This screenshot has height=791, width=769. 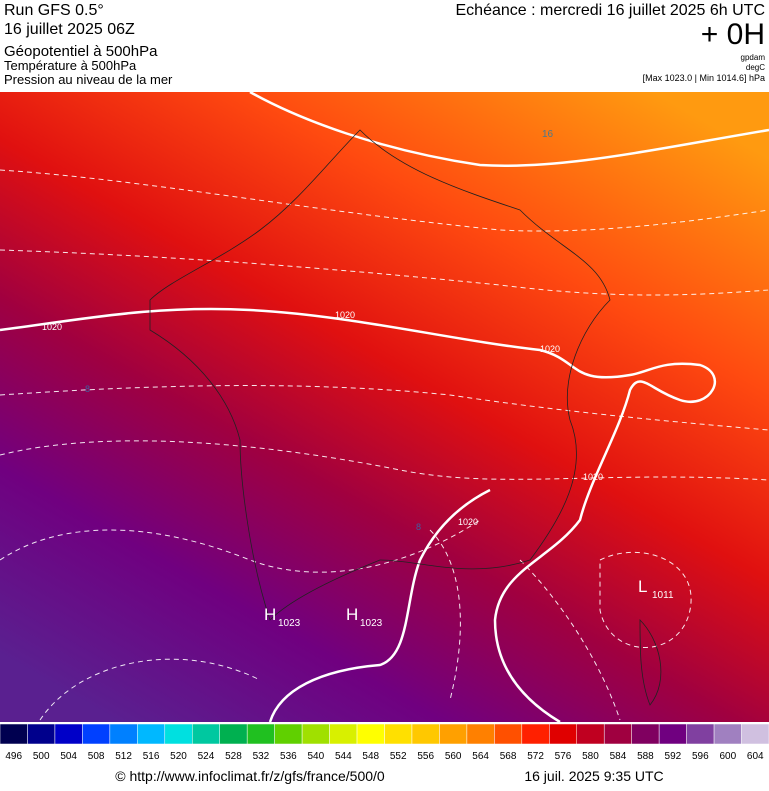 What do you see at coordinates (673, 756) in the screenshot?
I see `colorbar-label: 592` at bounding box center [673, 756].